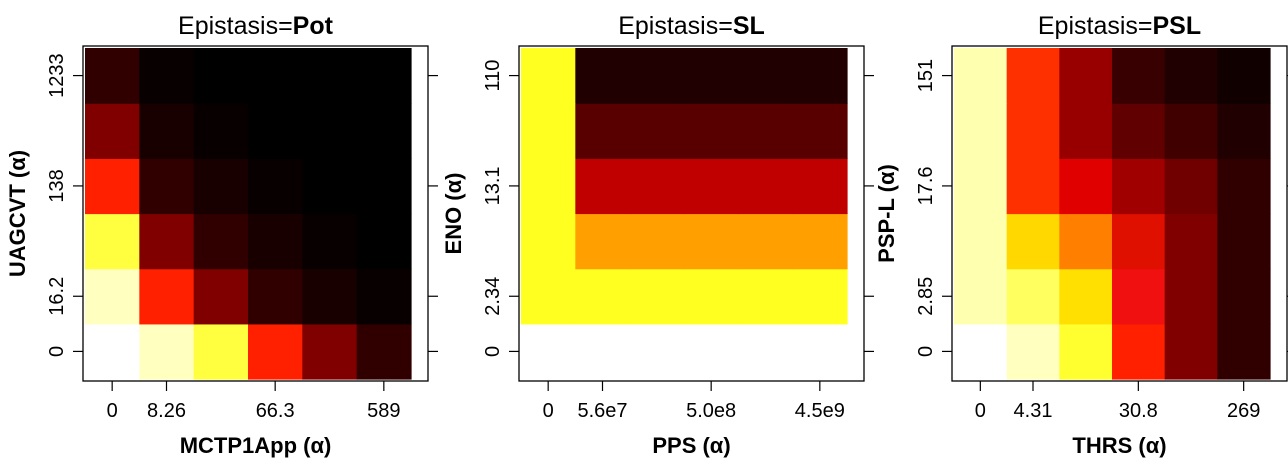 The width and height of the screenshot is (1288, 460). I want to click on x-tick-label: 5.6e7, so click(602, 411).